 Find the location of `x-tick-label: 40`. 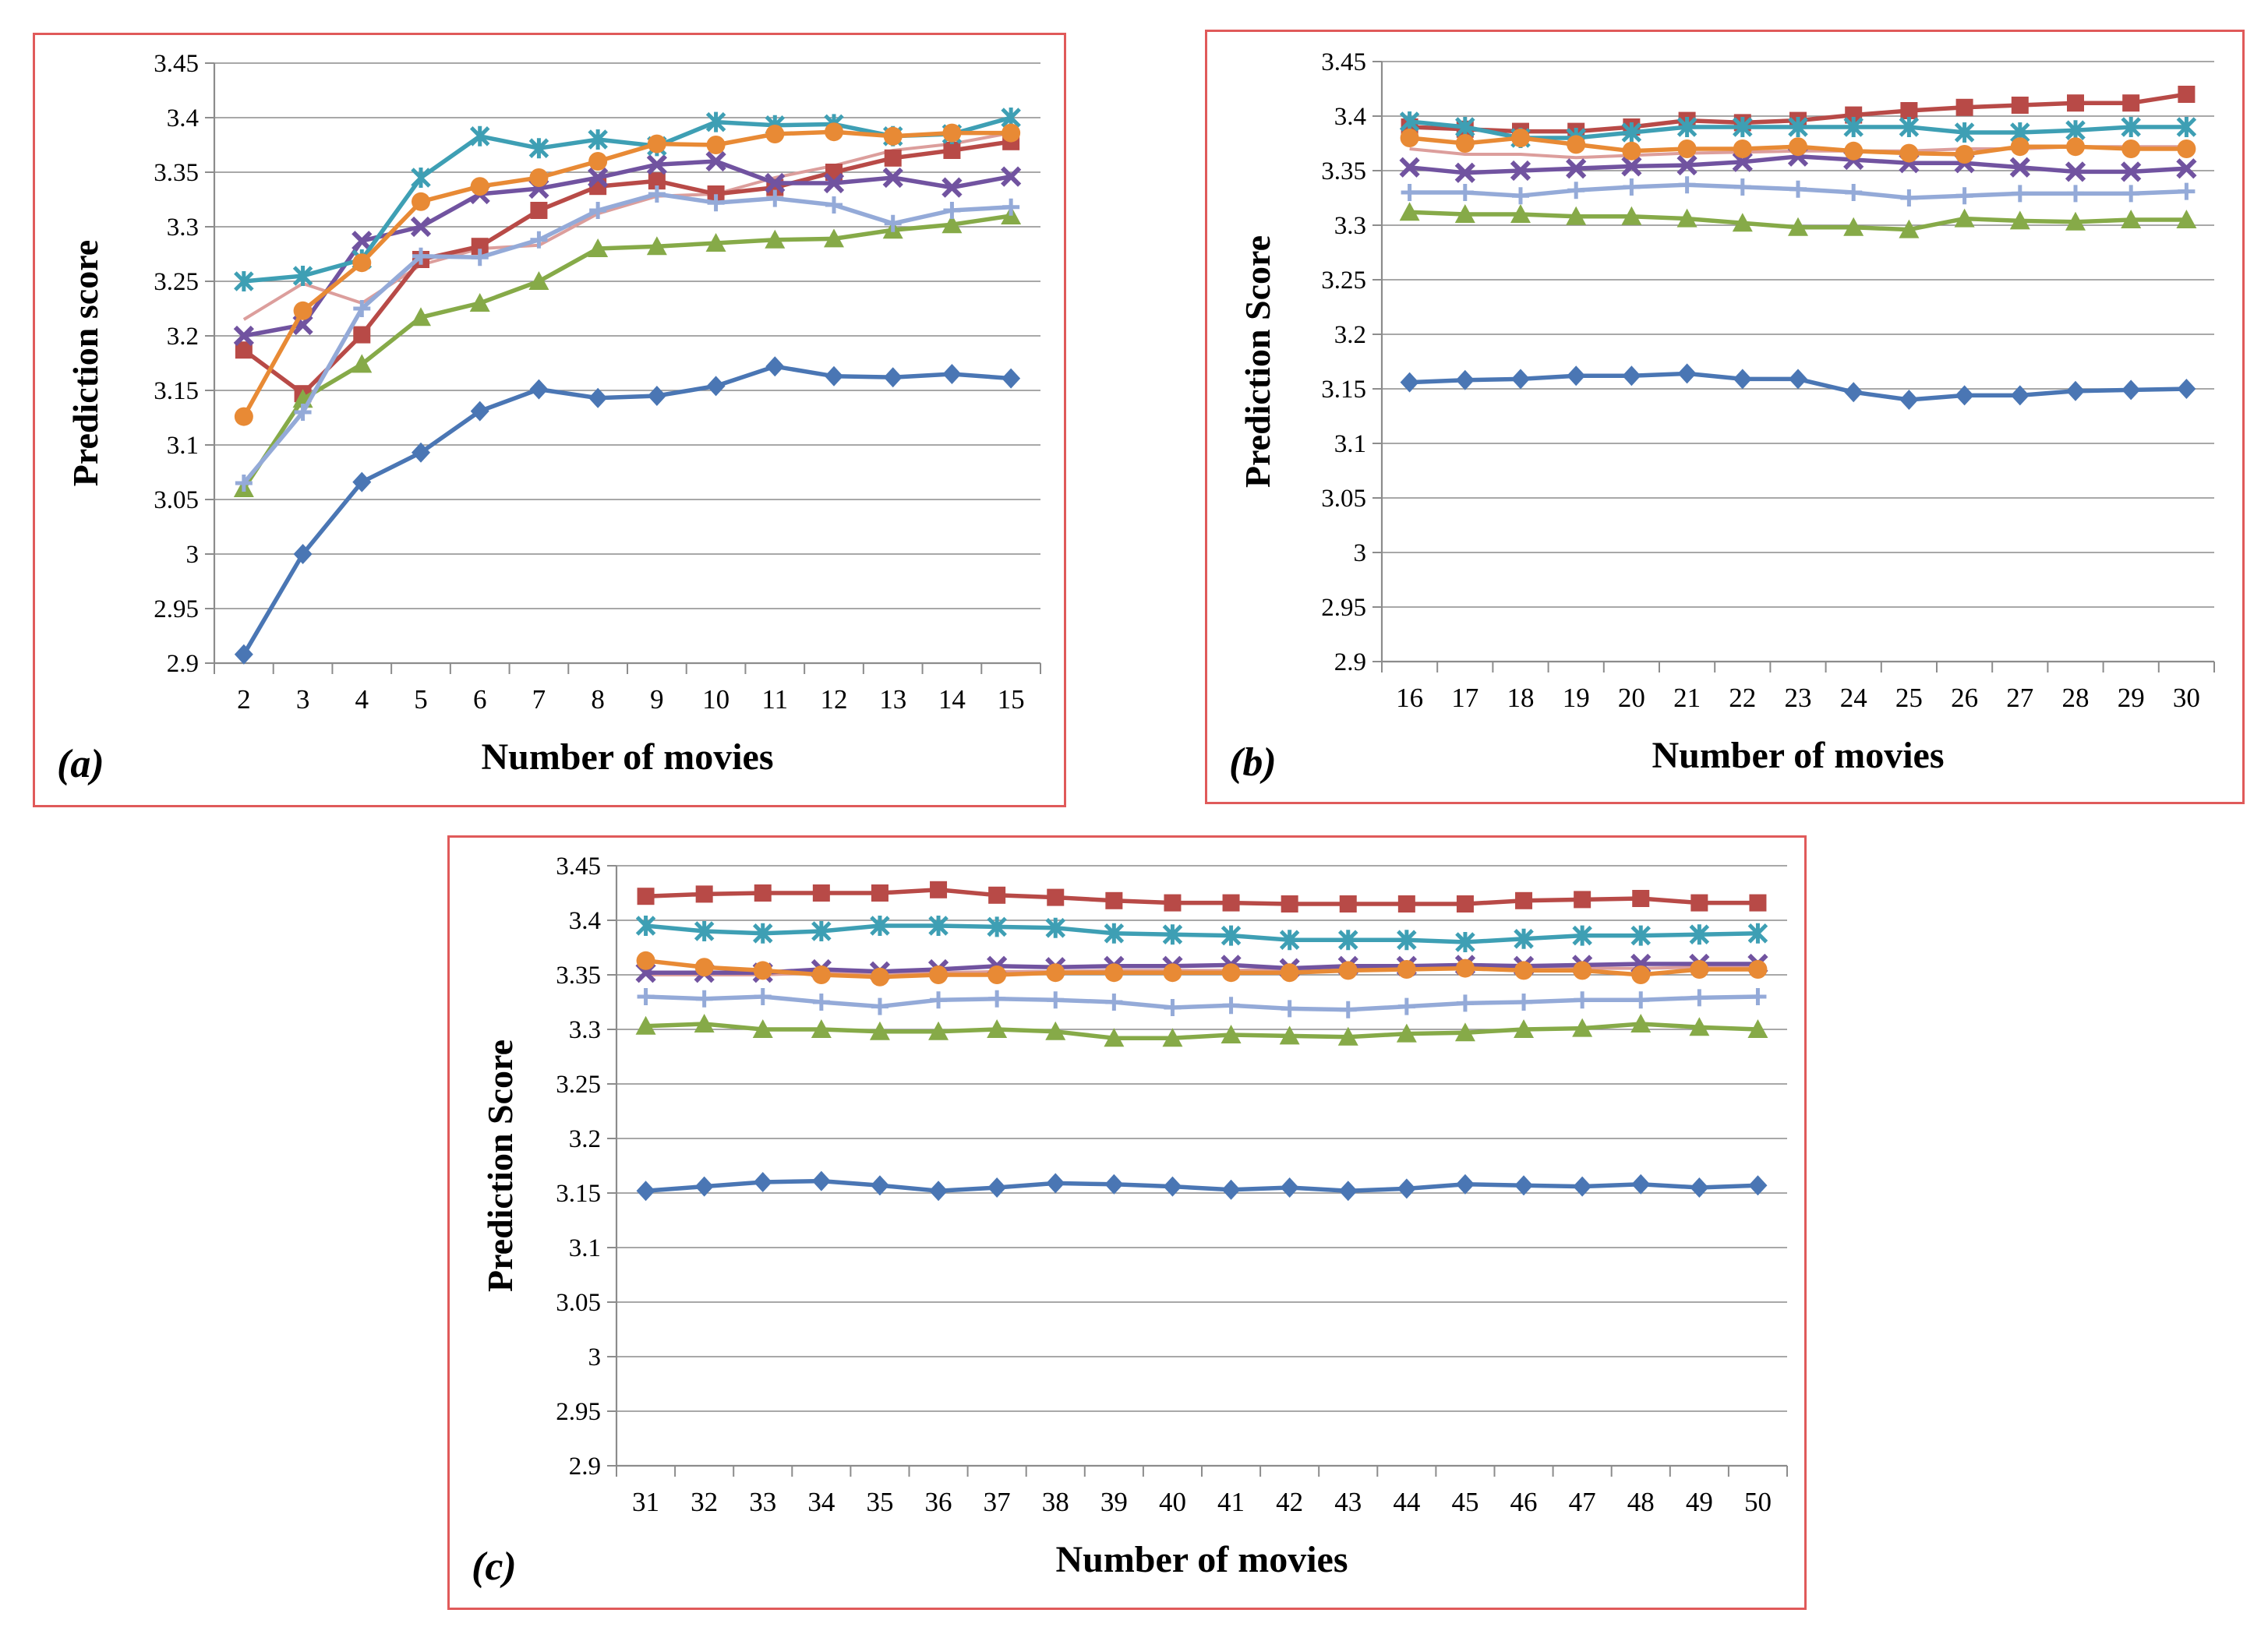

x-tick-label: 40 is located at coordinates (1172, 1502).